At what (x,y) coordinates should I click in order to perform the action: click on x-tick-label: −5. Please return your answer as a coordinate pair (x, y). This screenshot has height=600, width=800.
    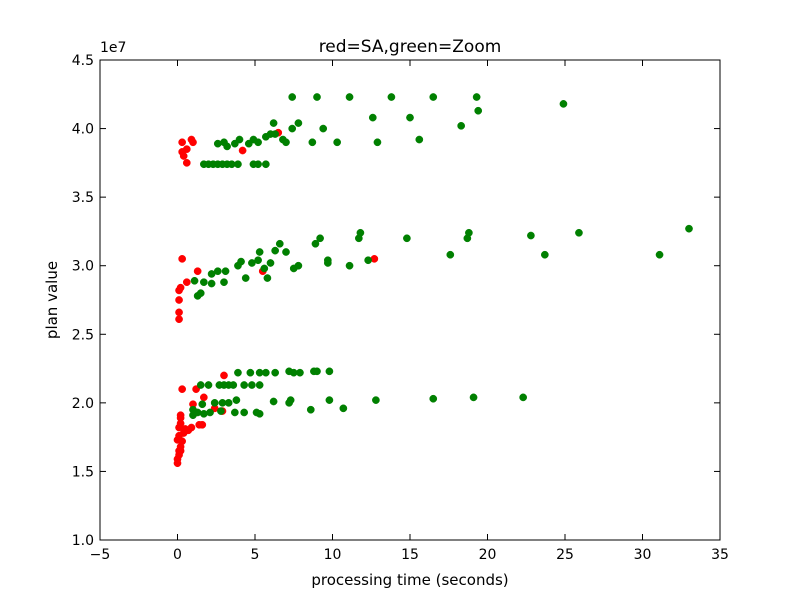
    Looking at the image, I should click on (100, 555).